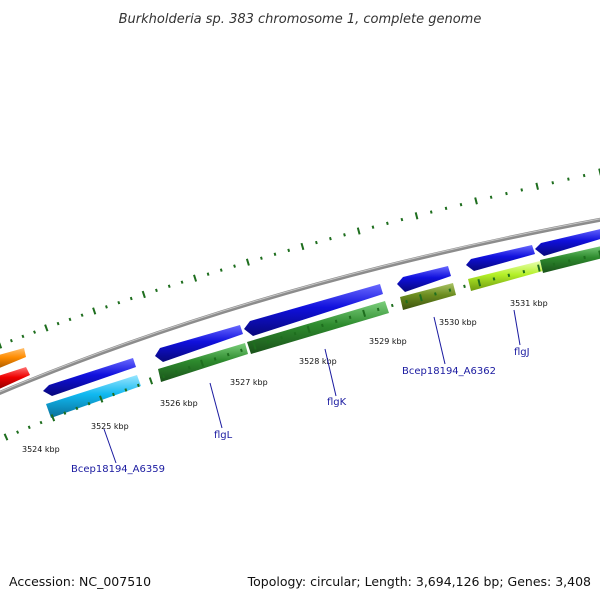  What do you see at coordinates (428, 296) in the screenshot?
I see `gene-bcep18194-a6362` at bounding box center [428, 296].